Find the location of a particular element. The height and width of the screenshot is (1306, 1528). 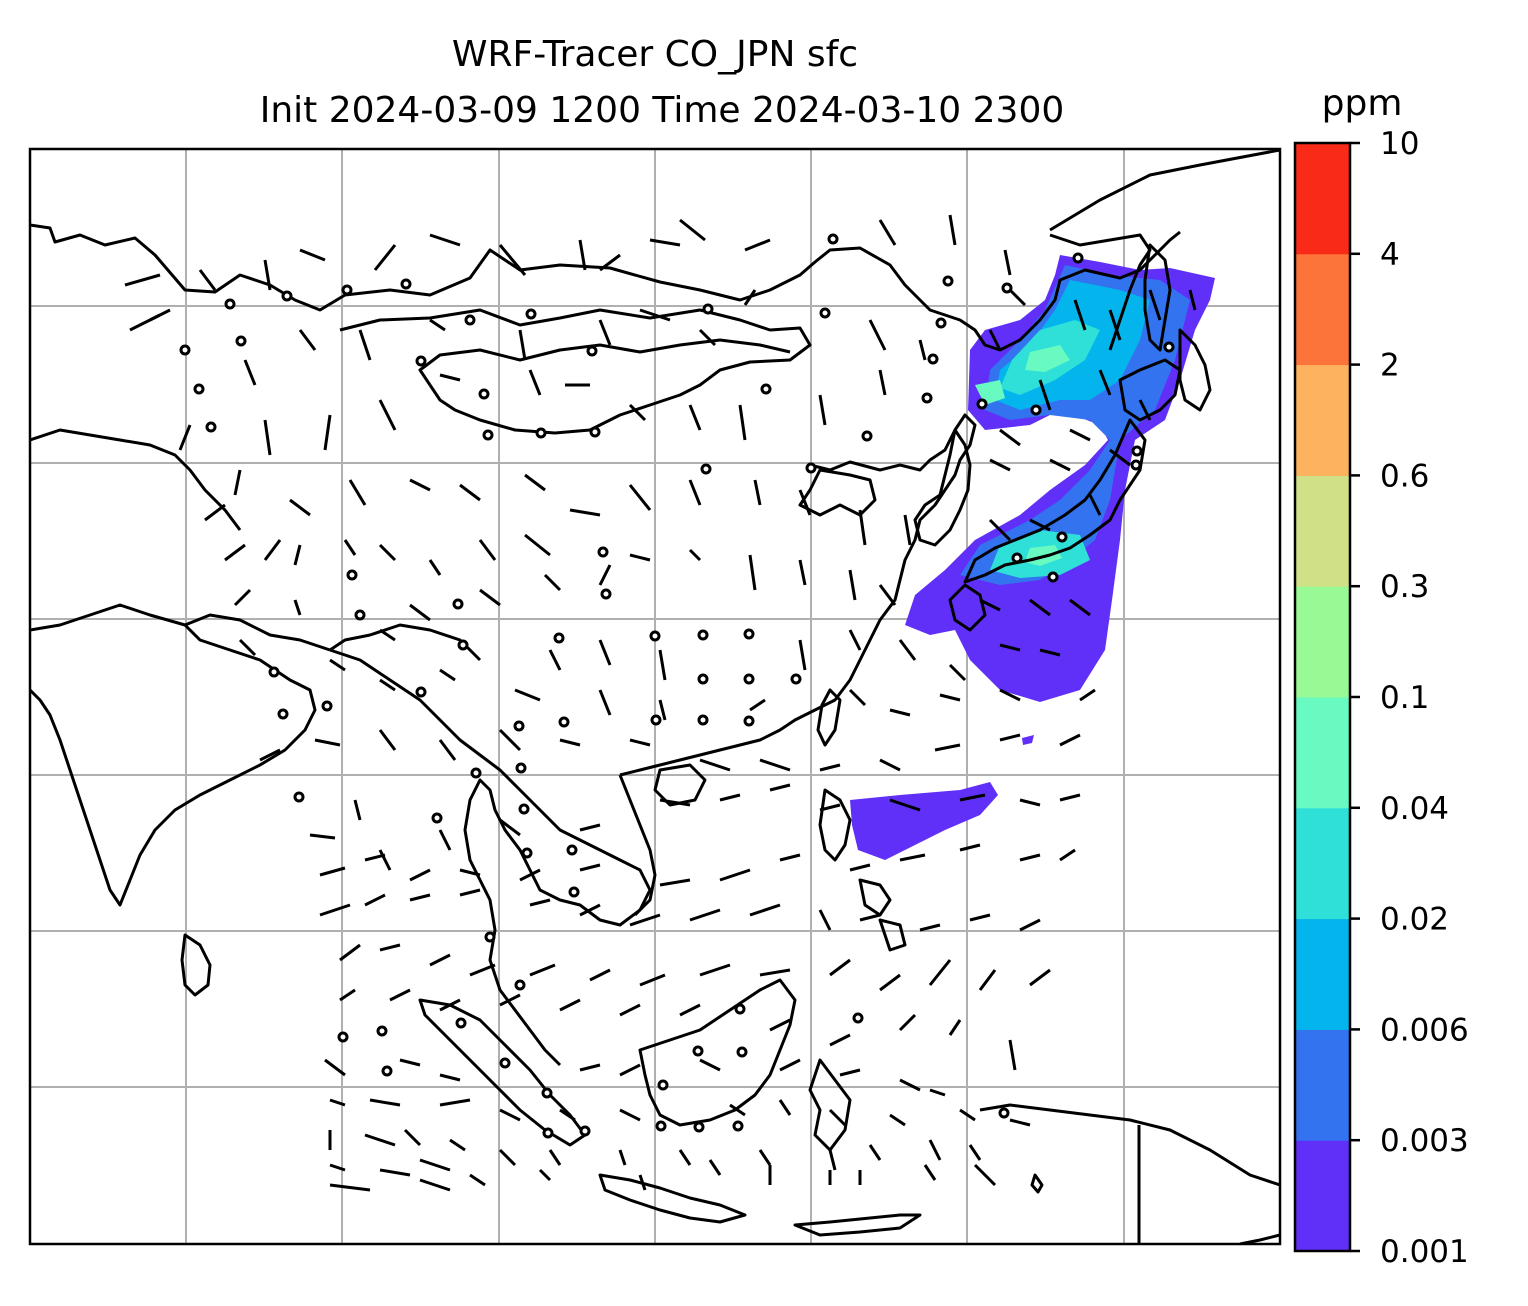

colorbar-tick-label: 2 is located at coordinates (1390, 366).